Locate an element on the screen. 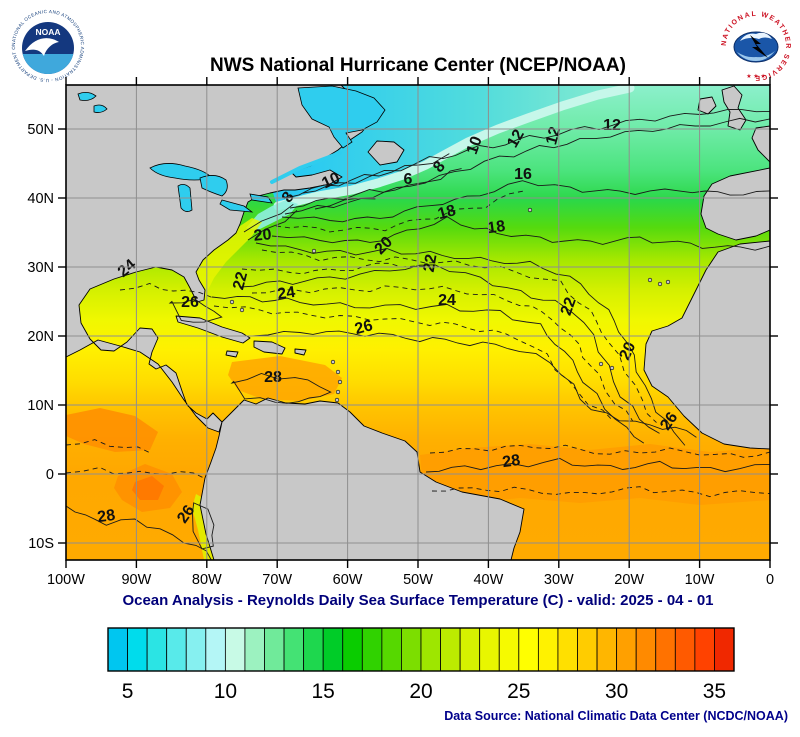  lon-tick-label: 20W is located at coordinates (629, 580).